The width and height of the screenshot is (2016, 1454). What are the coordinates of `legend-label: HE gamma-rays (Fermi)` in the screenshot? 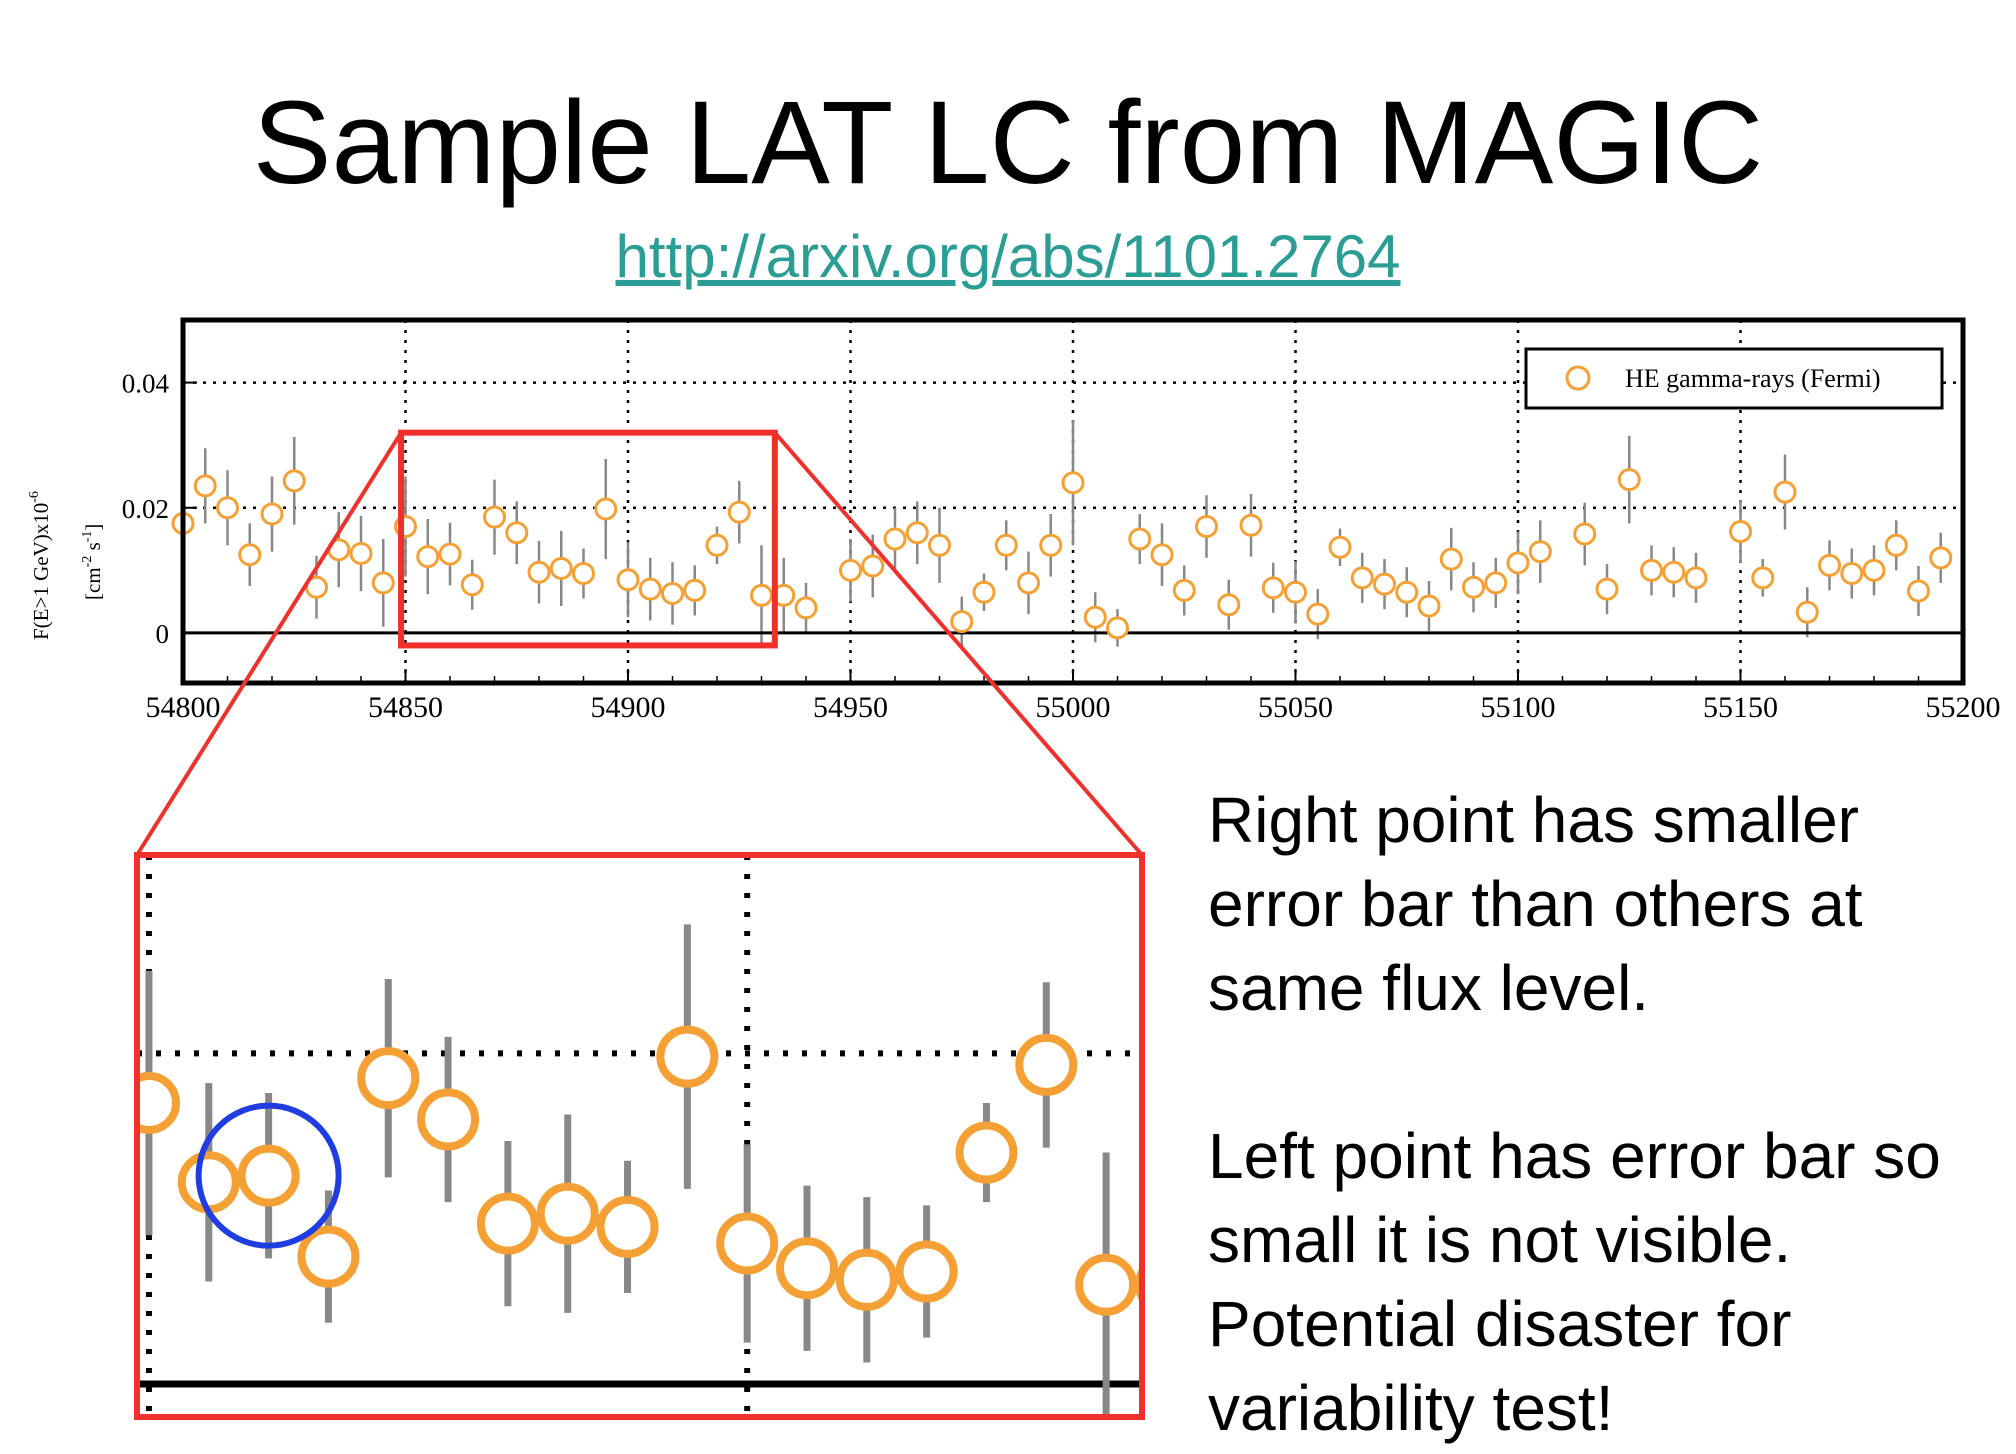 It's located at (1753, 378).